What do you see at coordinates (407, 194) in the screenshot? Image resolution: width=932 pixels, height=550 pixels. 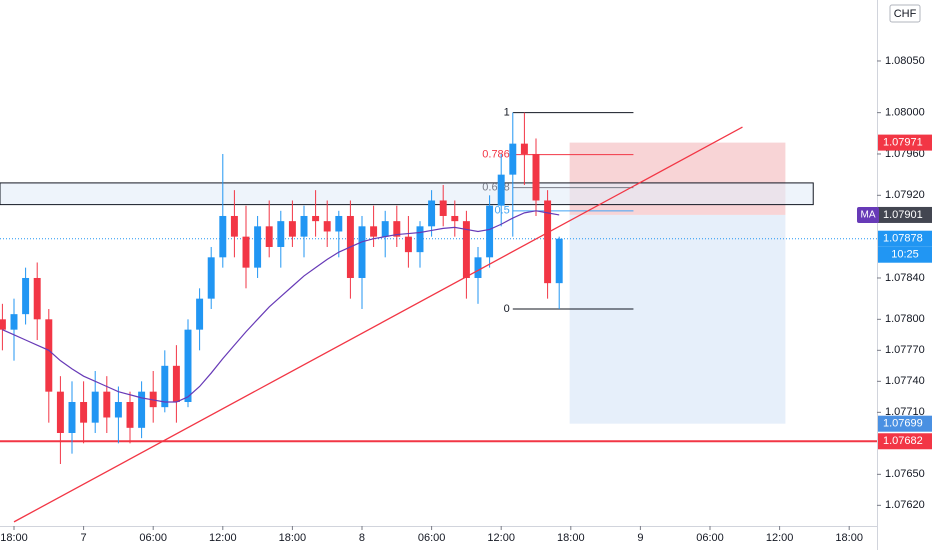 I see `resistance-zone` at bounding box center [407, 194].